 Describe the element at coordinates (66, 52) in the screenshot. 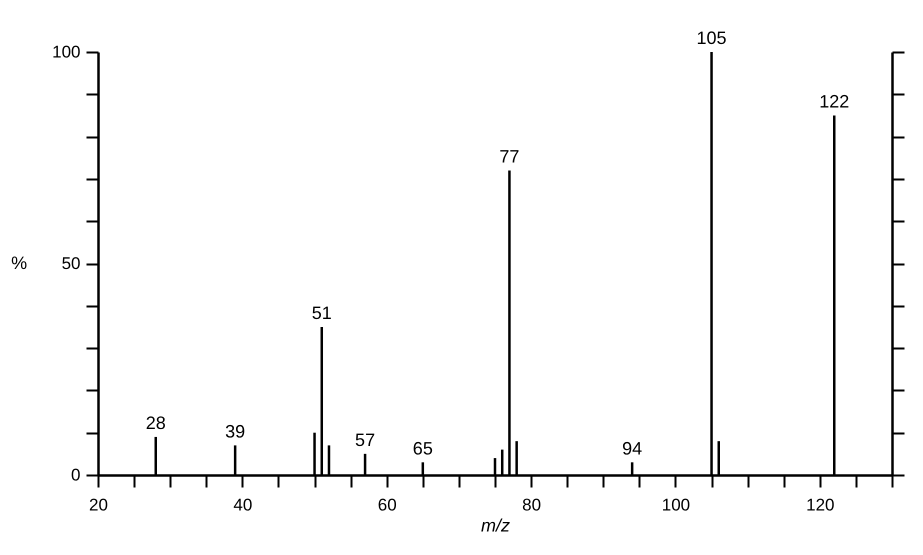

I see `y-tick-label: 100` at that location.